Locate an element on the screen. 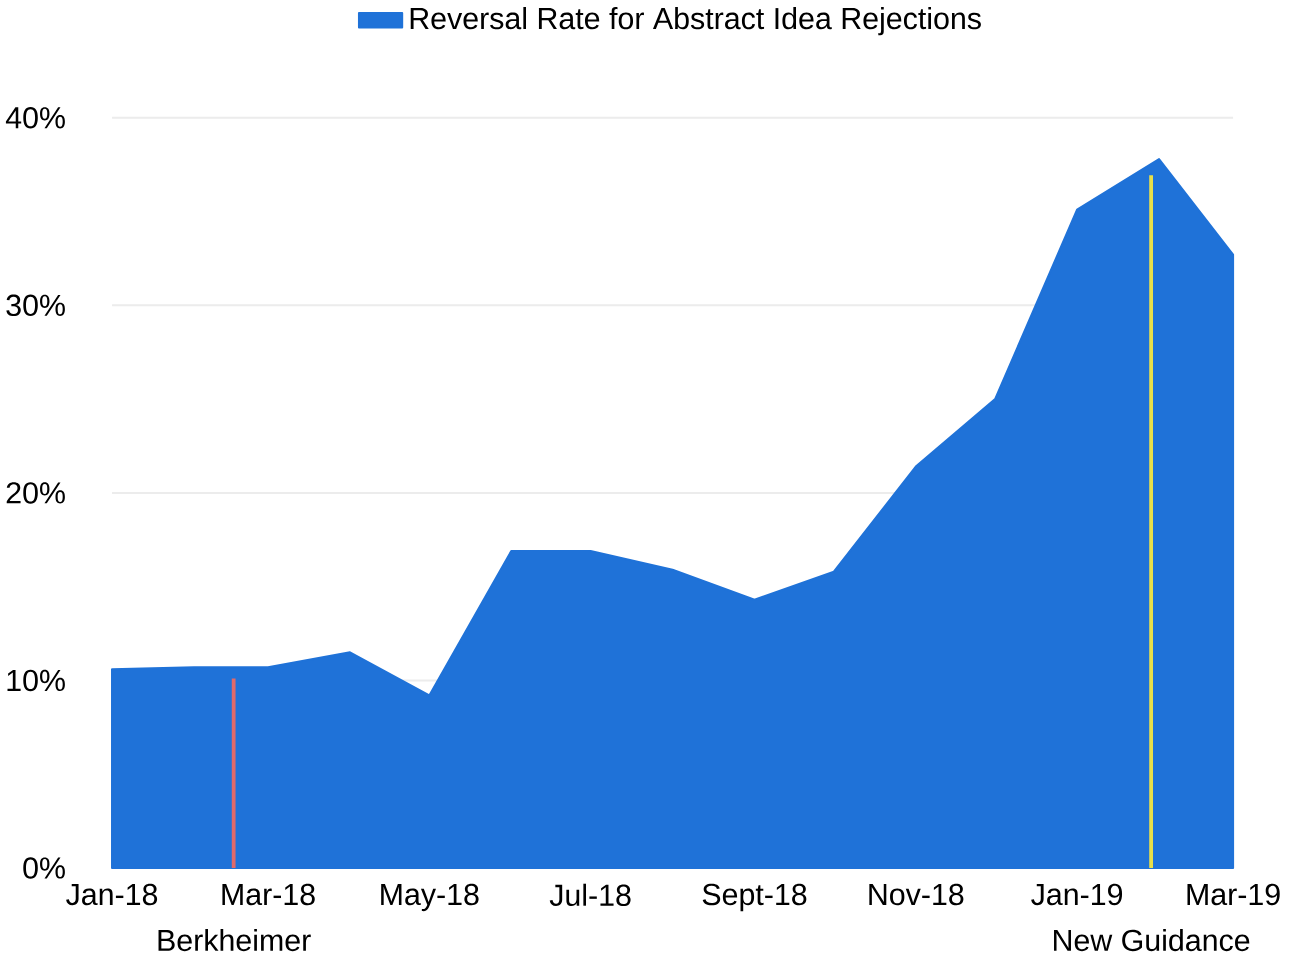 Image resolution: width=1296 pixels, height=973 pixels. x-tick-label: Jul-18 is located at coordinates (590, 894).